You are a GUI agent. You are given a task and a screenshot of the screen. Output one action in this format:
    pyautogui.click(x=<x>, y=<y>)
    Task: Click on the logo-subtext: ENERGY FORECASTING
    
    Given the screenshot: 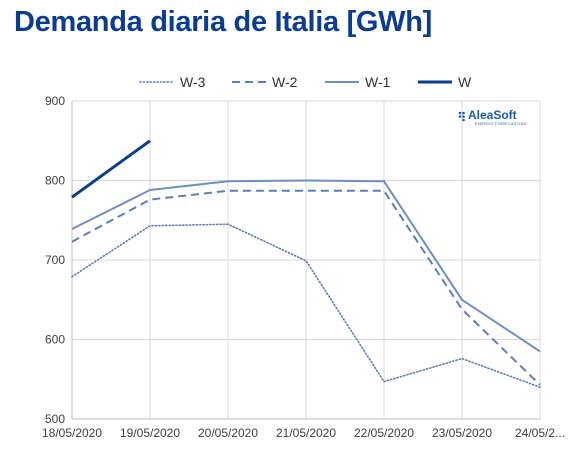 What is the action you would take?
    pyautogui.click(x=501, y=123)
    